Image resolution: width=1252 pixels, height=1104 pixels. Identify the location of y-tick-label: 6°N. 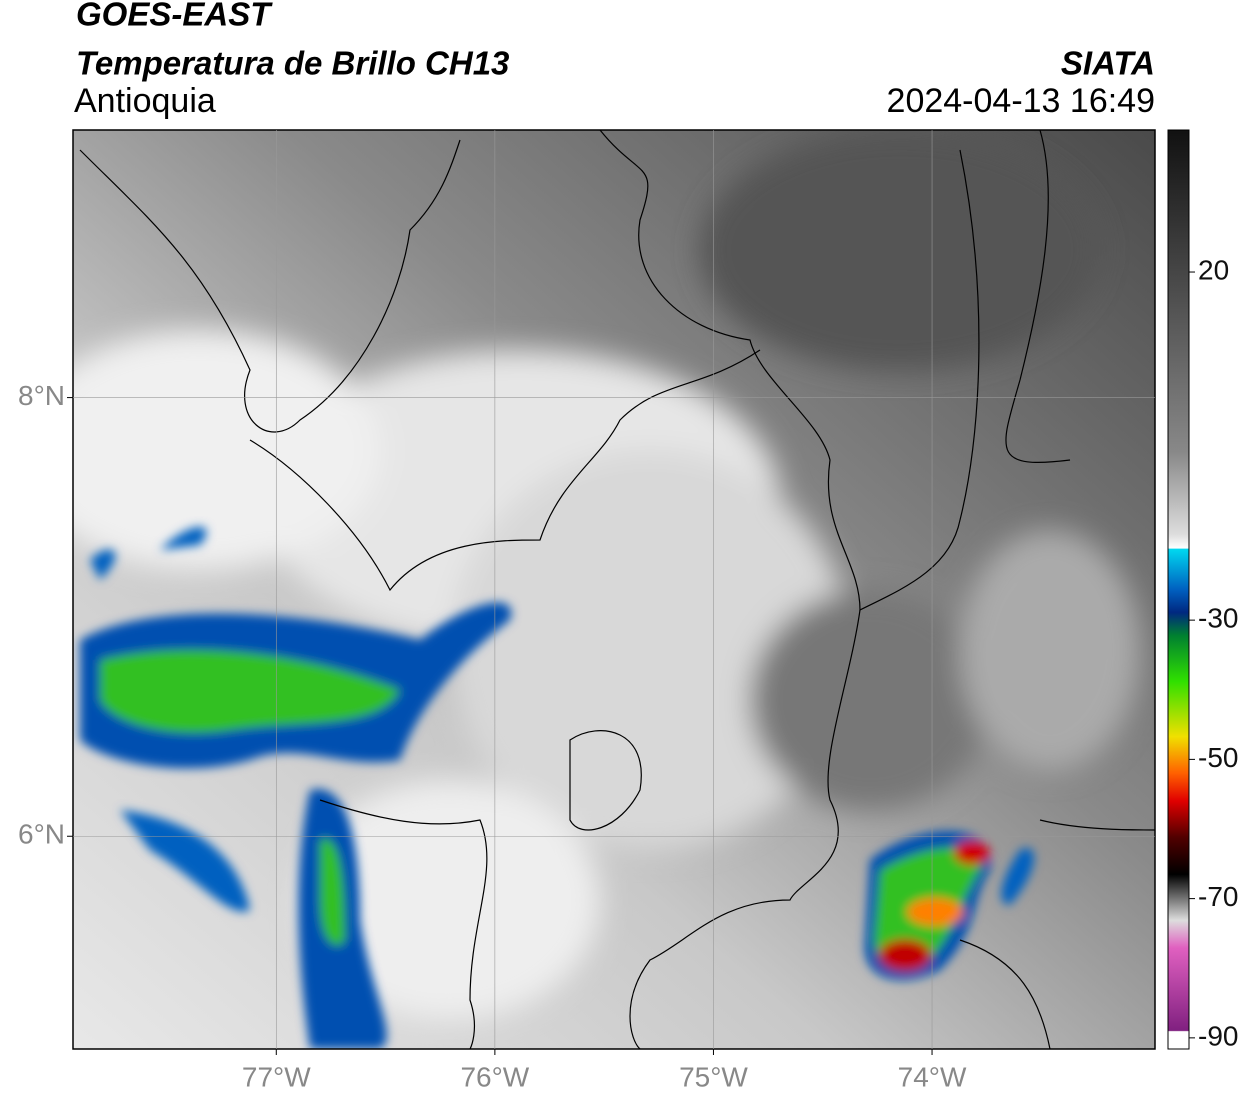
(41, 834).